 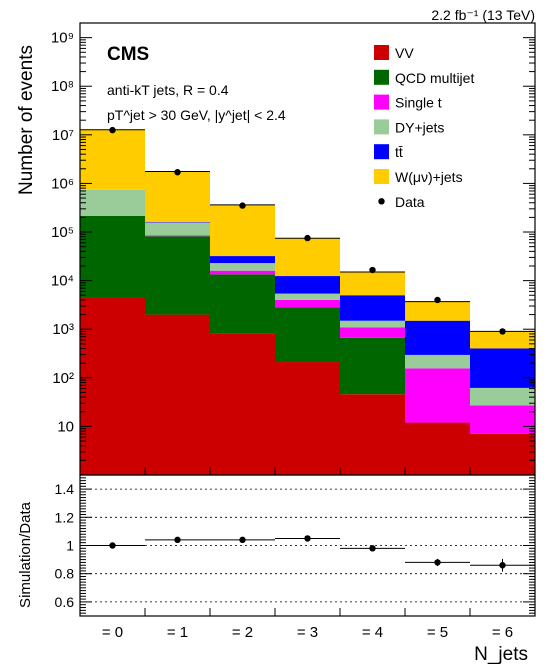 I want to click on bar-tt--bin-5, so click(x=437, y=337).